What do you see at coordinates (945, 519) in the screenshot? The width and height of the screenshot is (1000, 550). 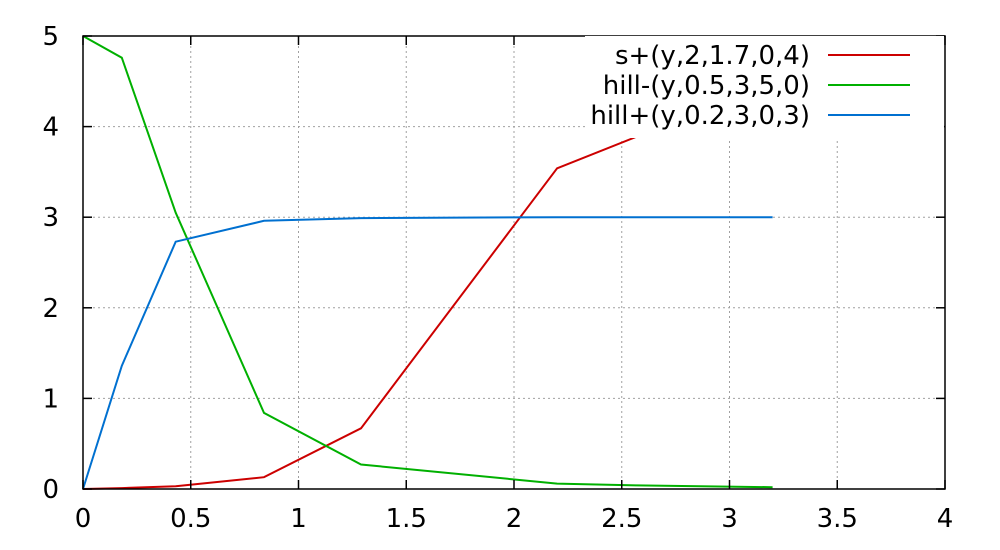 I see `x-tick-label: 4` at bounding box center [945, 519].